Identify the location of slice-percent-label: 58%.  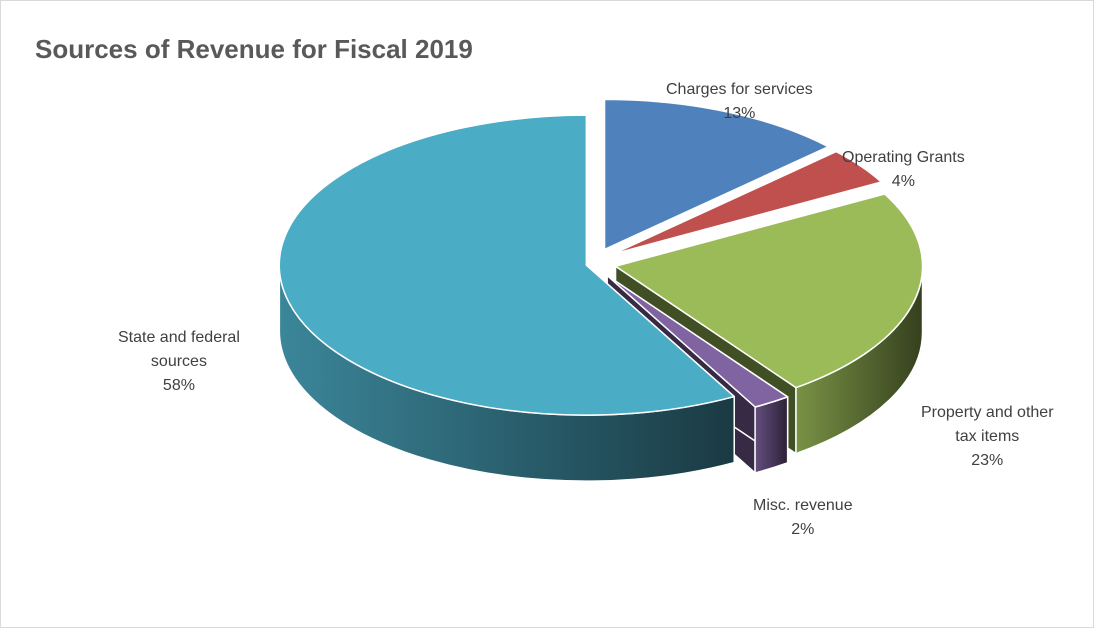
(179, 386).